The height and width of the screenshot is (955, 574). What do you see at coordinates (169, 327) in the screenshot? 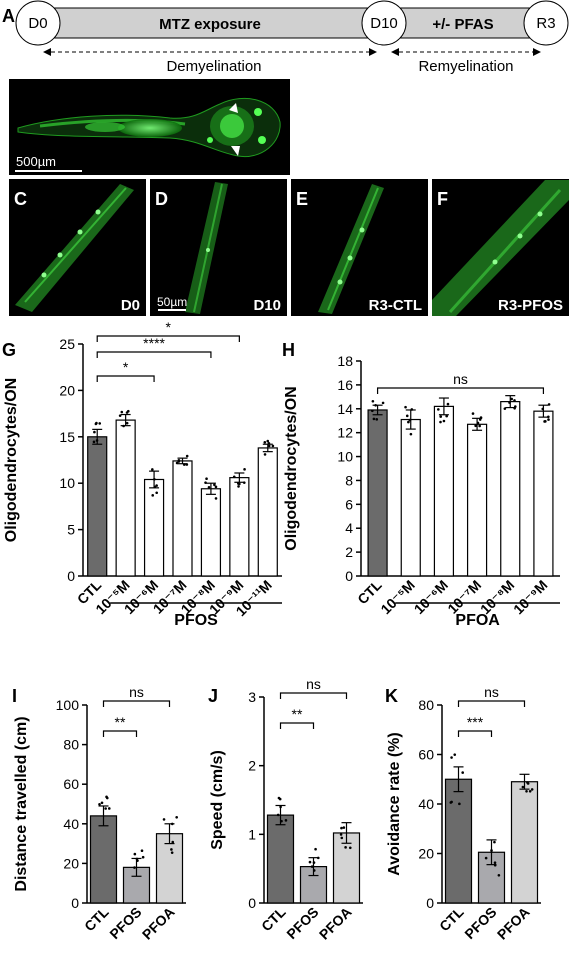
I see `significance-label-g-2: *` at bounding box center [169, 327].